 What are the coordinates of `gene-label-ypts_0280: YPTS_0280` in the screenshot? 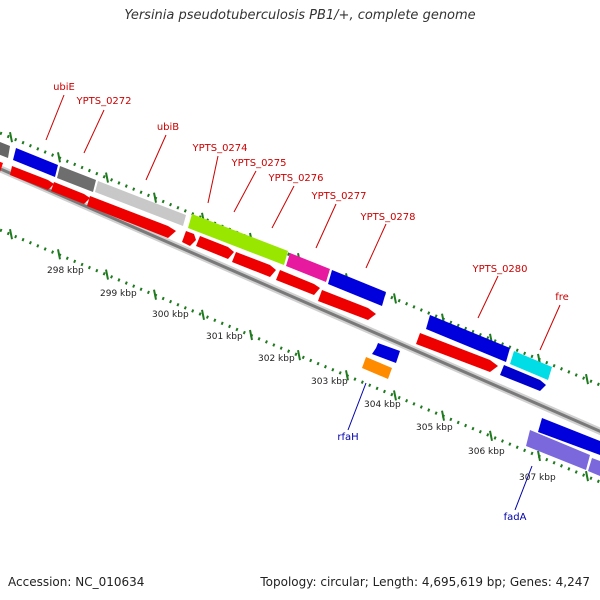 It's located at (499, 269).